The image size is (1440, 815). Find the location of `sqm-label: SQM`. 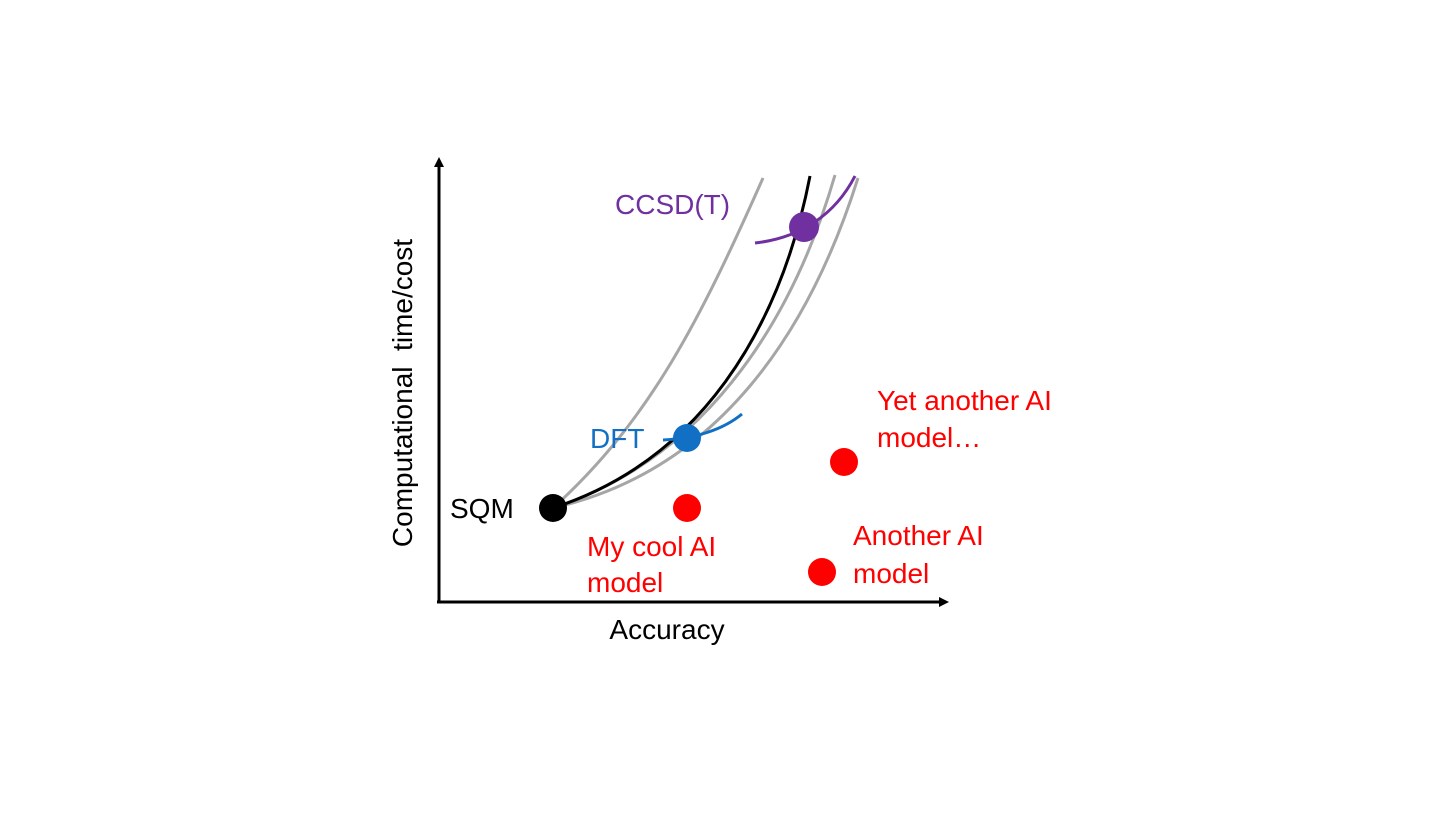

sqm-label: SQM is located at coordinates (482, 508).